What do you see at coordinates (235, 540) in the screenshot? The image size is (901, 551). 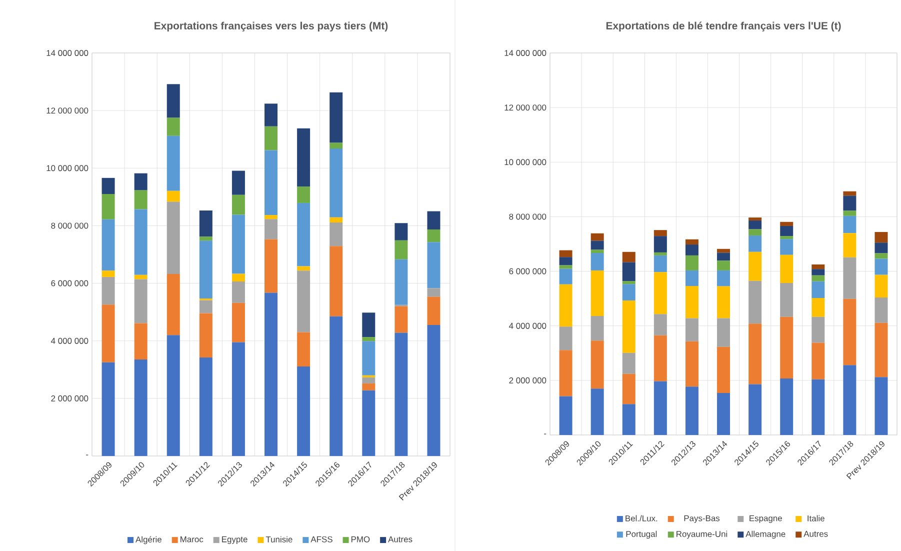 I see `legend-label: Egypte` at bounding box center [235, 540].